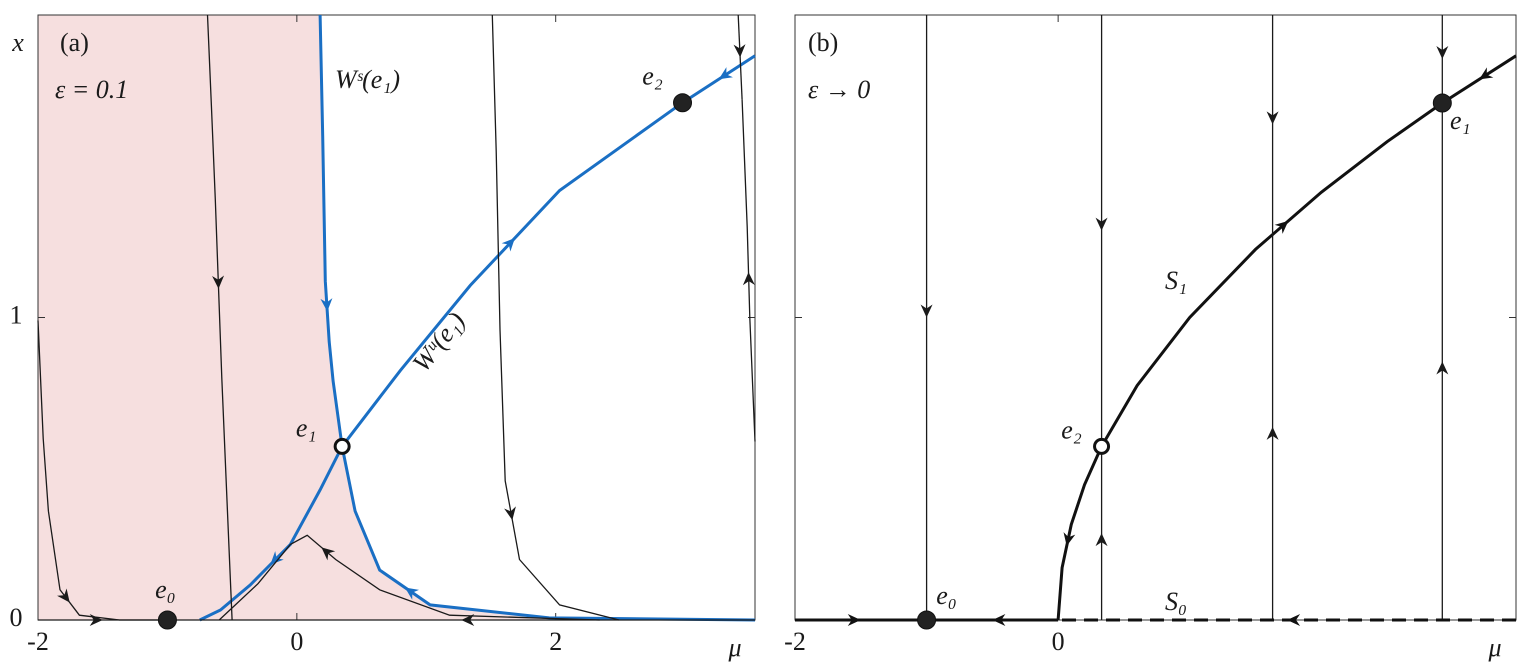 This screenshot has width=1526, height=667. What do you see at coordinates (367, 79) in the screenshot?
I see `annotation: Wˢ(e₁)` at bounding box center [367, 79].